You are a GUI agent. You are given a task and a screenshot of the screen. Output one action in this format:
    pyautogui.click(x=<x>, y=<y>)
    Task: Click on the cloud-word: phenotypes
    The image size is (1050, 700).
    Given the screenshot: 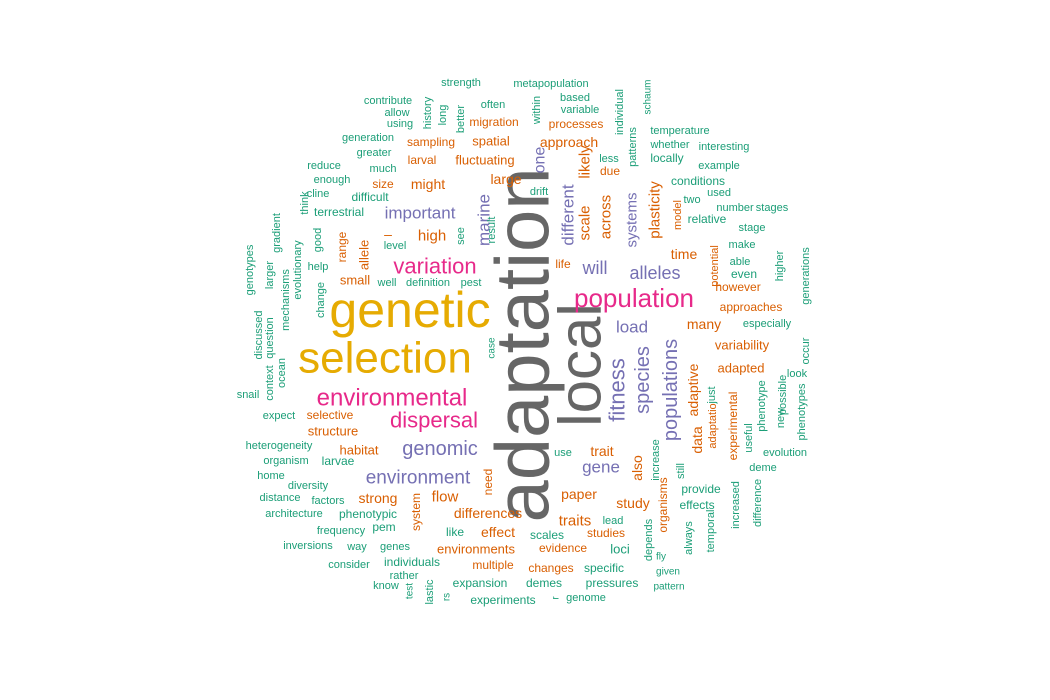 What is the action you would take?
    pyautogui.click(x=802, y=411)
    